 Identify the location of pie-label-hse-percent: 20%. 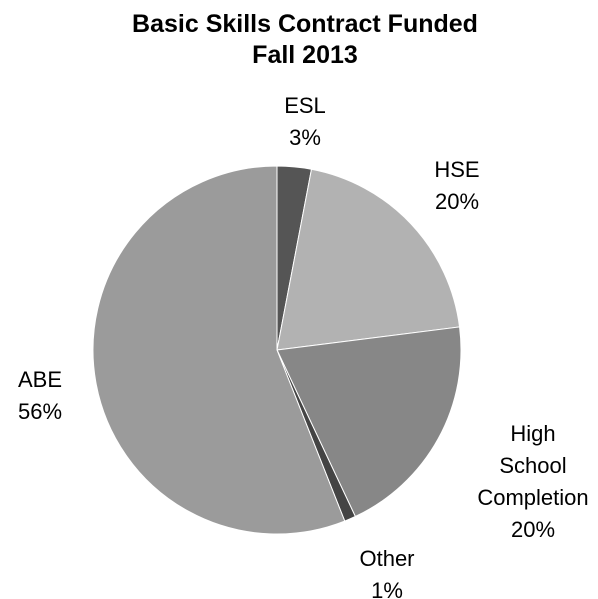
(457, 201).